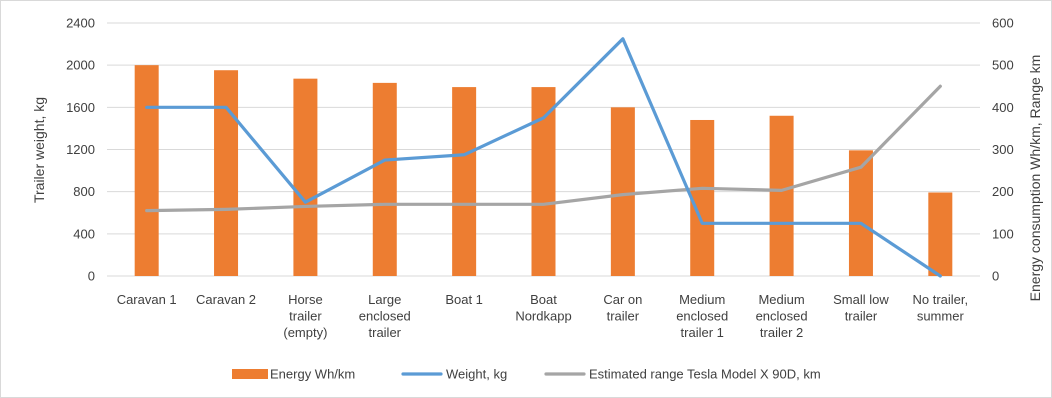 This screenshot has height=398, width=1052. I want to click on category-label: Car on trailer, so click(622, 308).